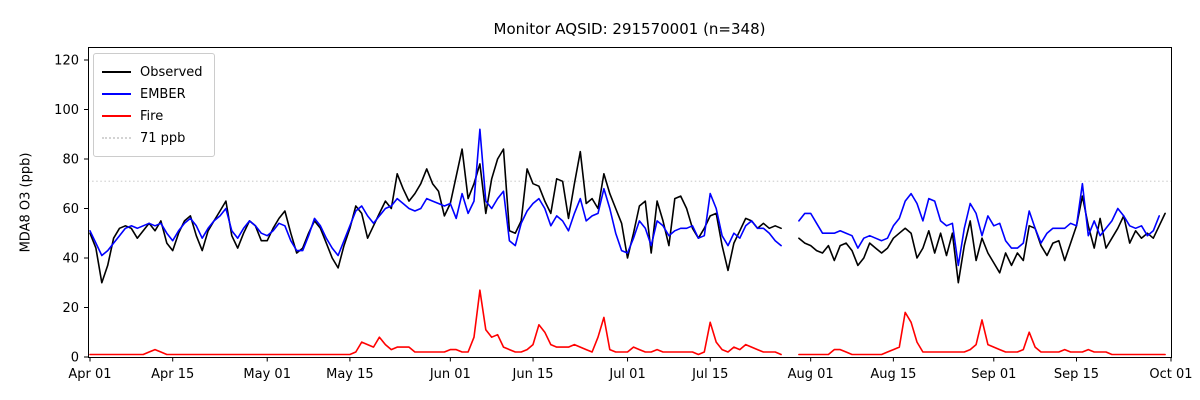  I want to click on y-tick-label: 0, so click(75, 358).